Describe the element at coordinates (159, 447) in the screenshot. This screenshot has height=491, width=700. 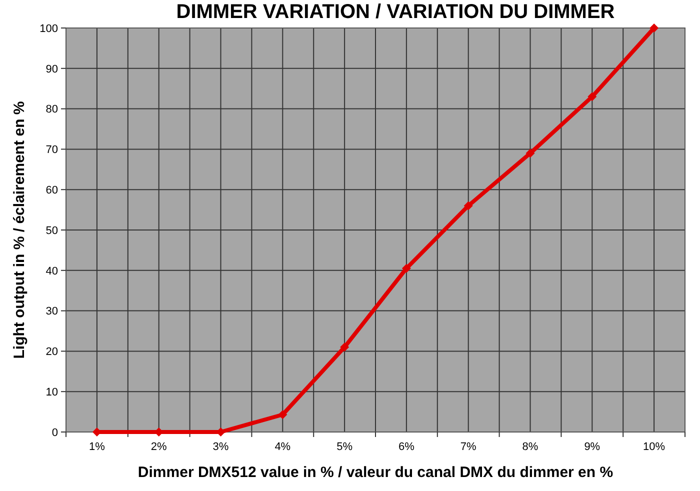
I see `x-tick-label: 2%` at that location.